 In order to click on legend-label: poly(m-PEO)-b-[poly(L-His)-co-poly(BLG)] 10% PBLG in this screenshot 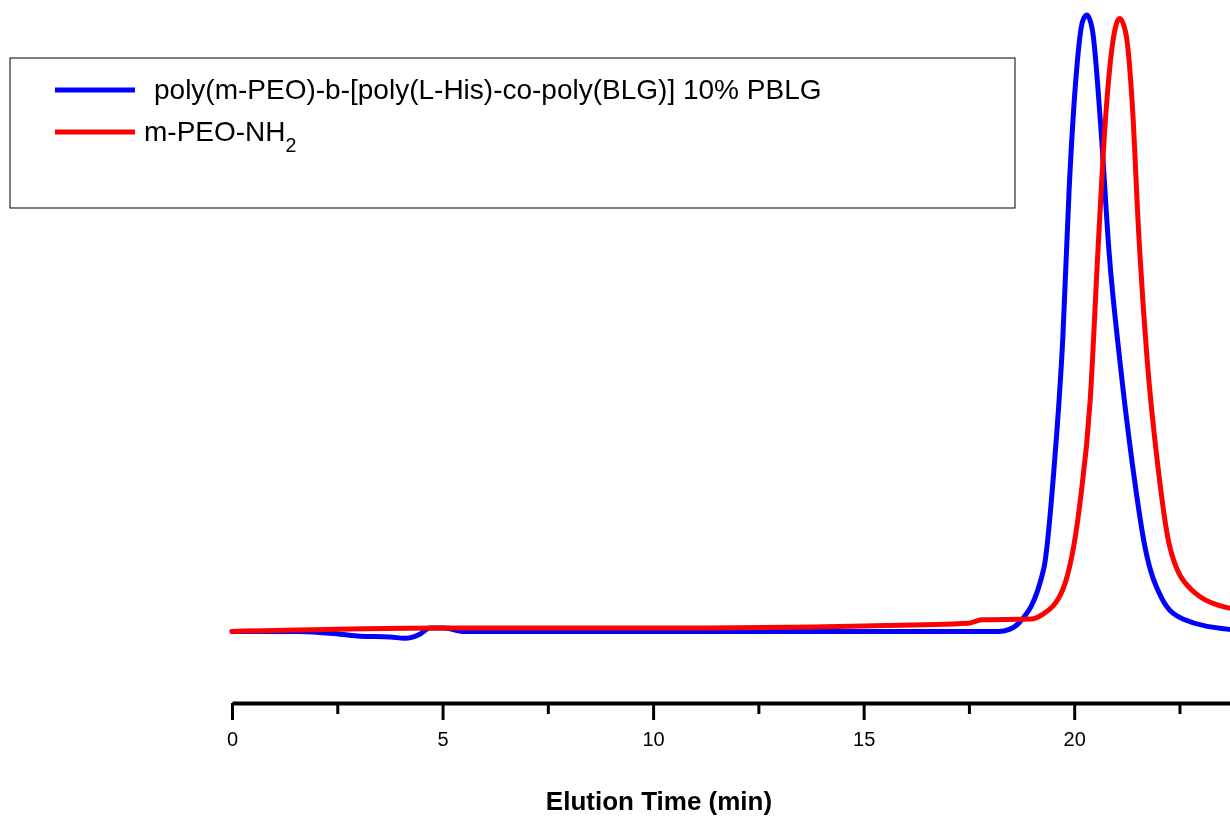, I will do `click(488, 89)`.